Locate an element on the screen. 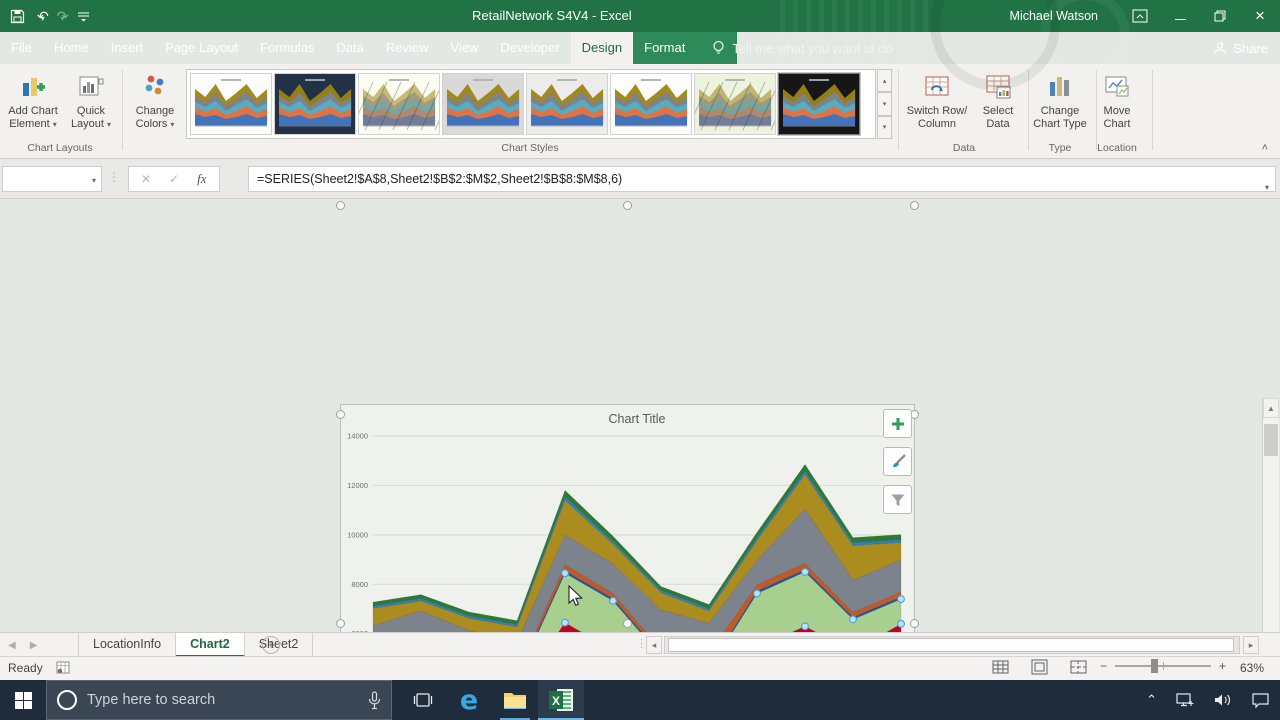  zoom-in-button: + is located at coordinates (1223, 666).